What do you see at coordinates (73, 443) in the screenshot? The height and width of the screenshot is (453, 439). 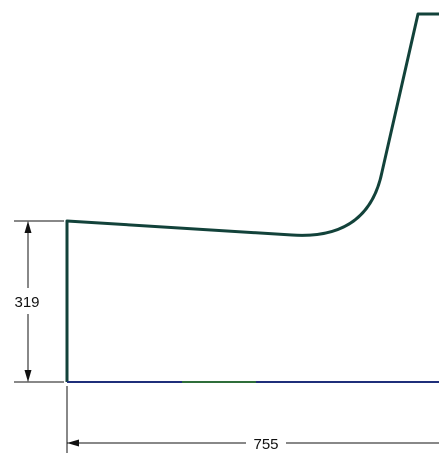 I see `width-arrow-left` at bounding box center [73, 443].